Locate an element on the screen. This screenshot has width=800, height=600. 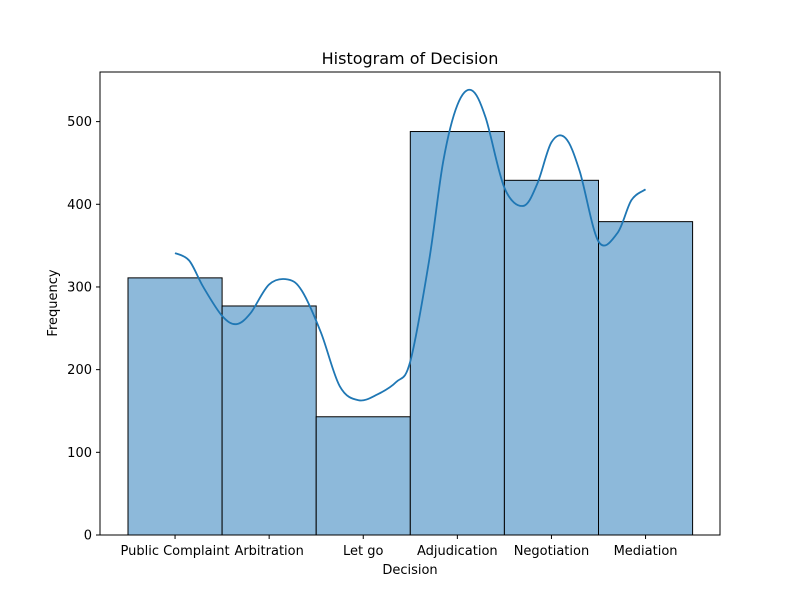
bar-arbitration is located at coordinates (269, 420).